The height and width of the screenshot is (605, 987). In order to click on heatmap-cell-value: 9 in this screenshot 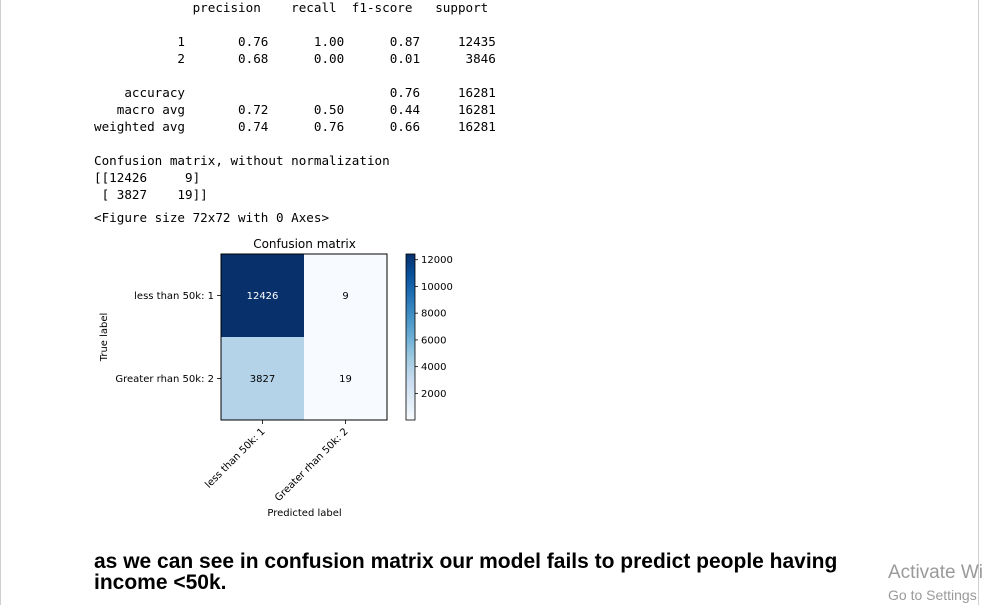, I will do `click(345, 296)`.